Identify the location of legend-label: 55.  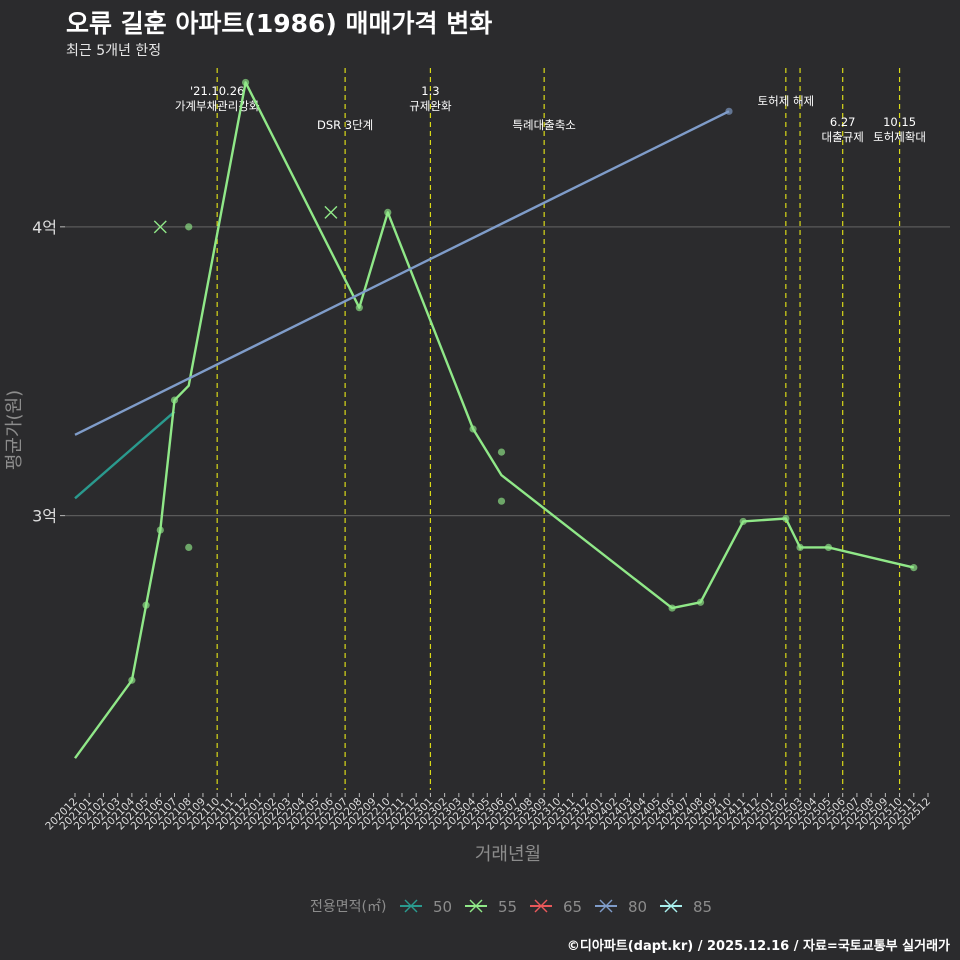
(507, 907).